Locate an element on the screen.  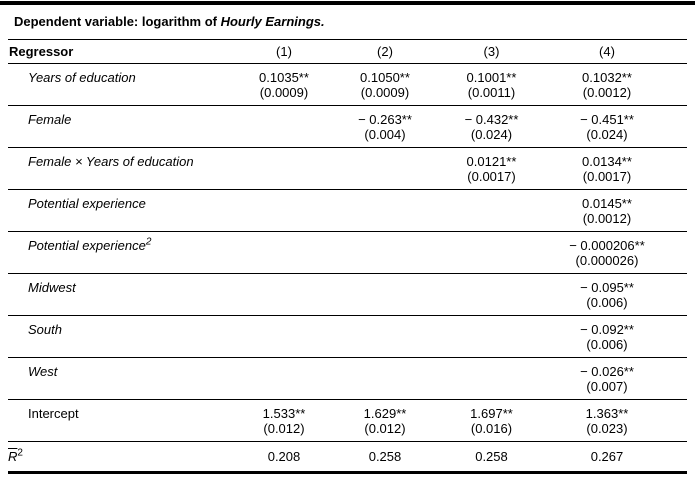
cell: 1.629** (0.012) is located at coordinates (385, 420).